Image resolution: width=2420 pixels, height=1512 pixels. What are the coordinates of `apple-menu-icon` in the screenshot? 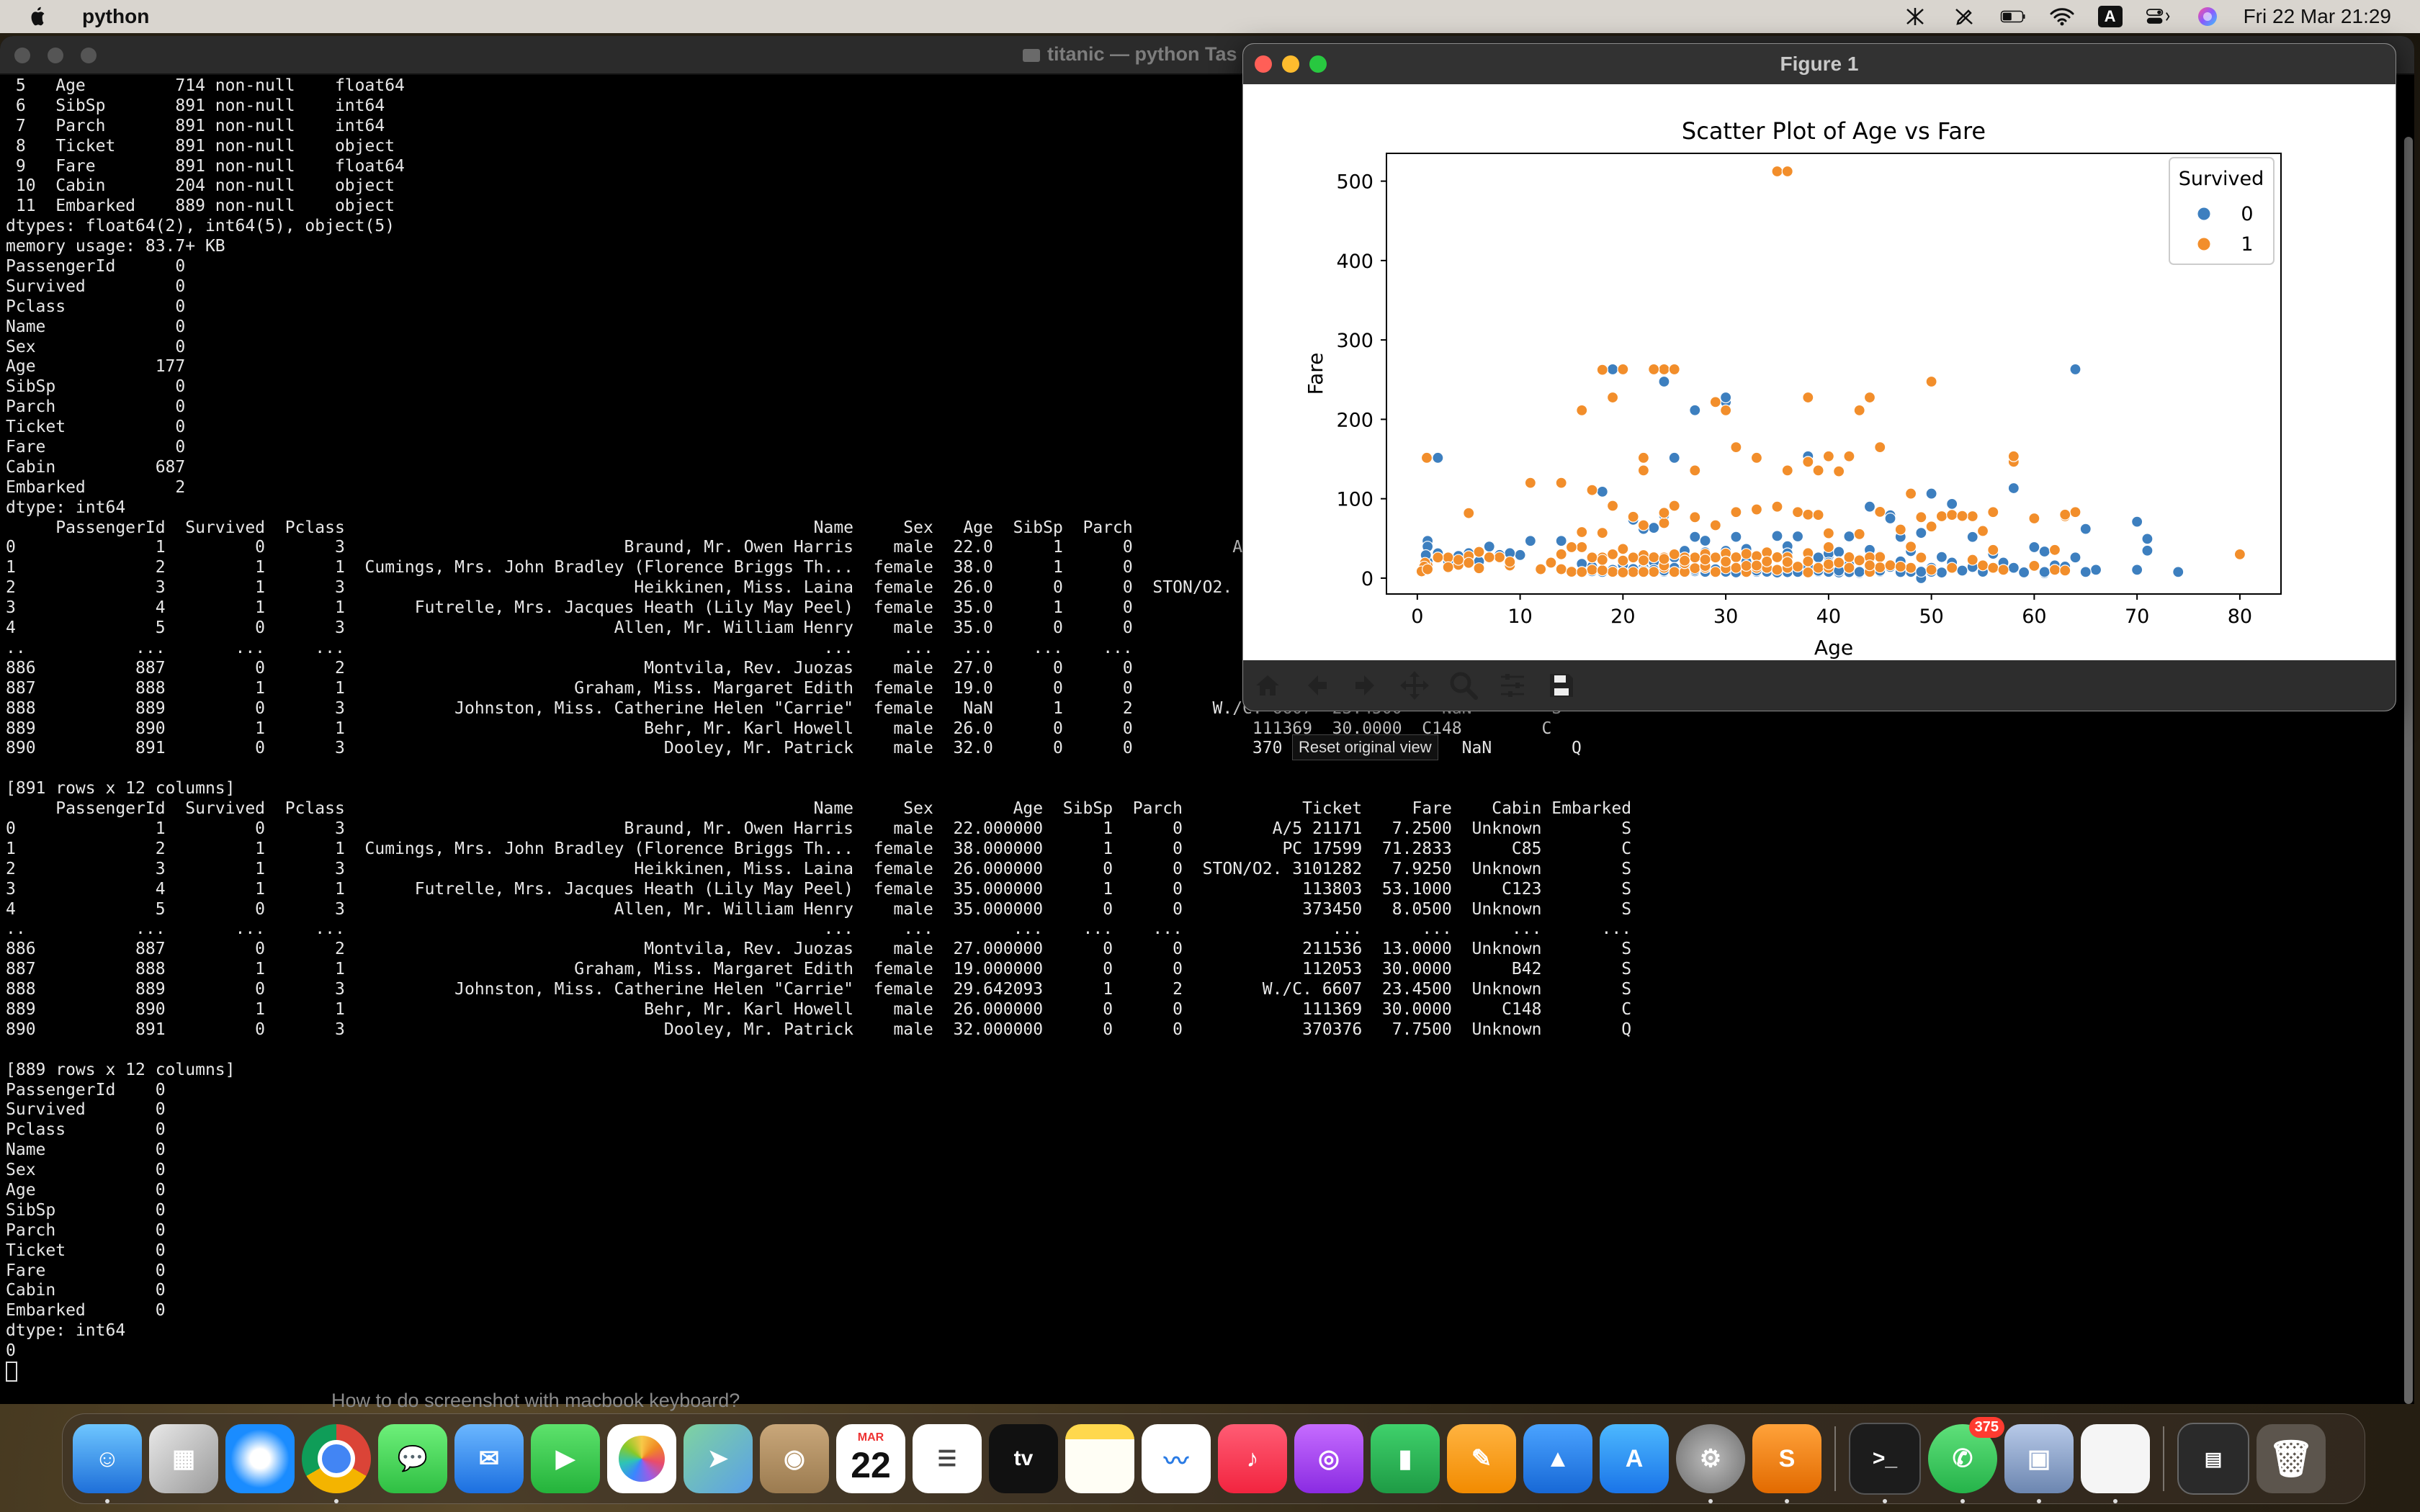 It's located at (38, 16).